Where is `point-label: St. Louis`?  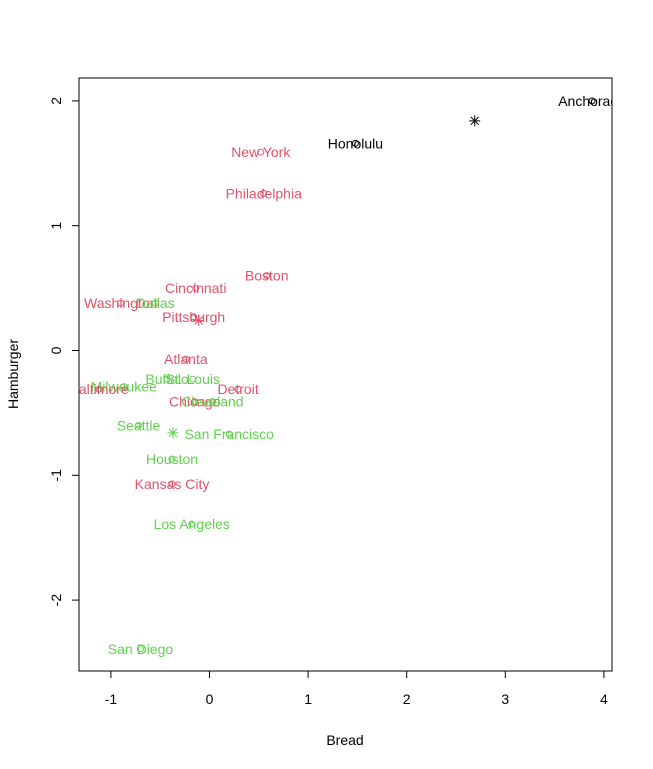 point-label: St. Louis is located at coordinates (192, 379).